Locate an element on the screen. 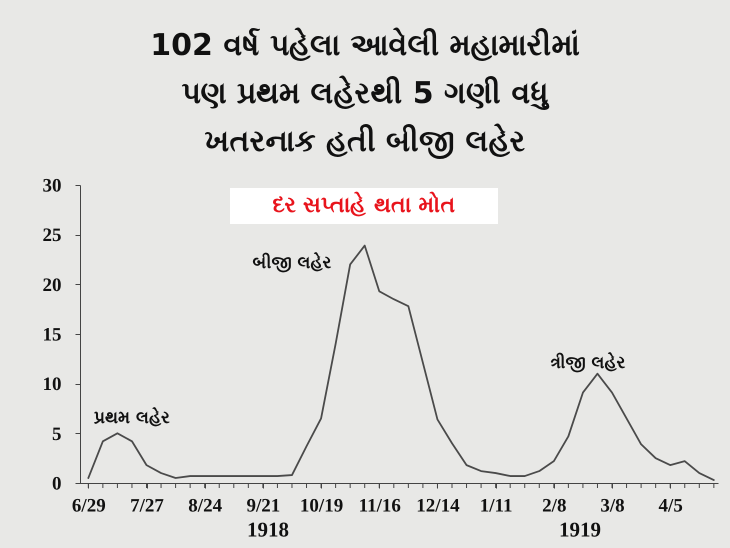 This screenshot has height=548, width=730. x-tick-label: 4/5 is located at coordinates (670, 506).